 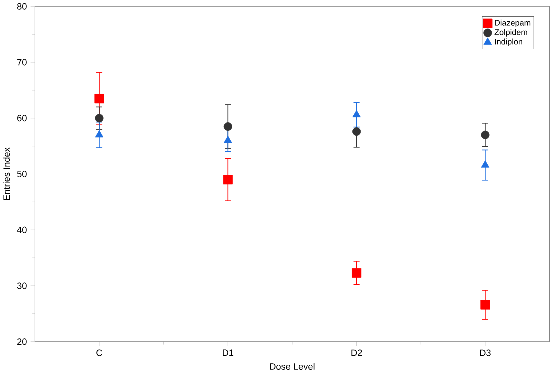 What do you see at coordinates (22, 174) in the screenshot?
I see `y-tick-label: 50` at bounding box center [22, 174].